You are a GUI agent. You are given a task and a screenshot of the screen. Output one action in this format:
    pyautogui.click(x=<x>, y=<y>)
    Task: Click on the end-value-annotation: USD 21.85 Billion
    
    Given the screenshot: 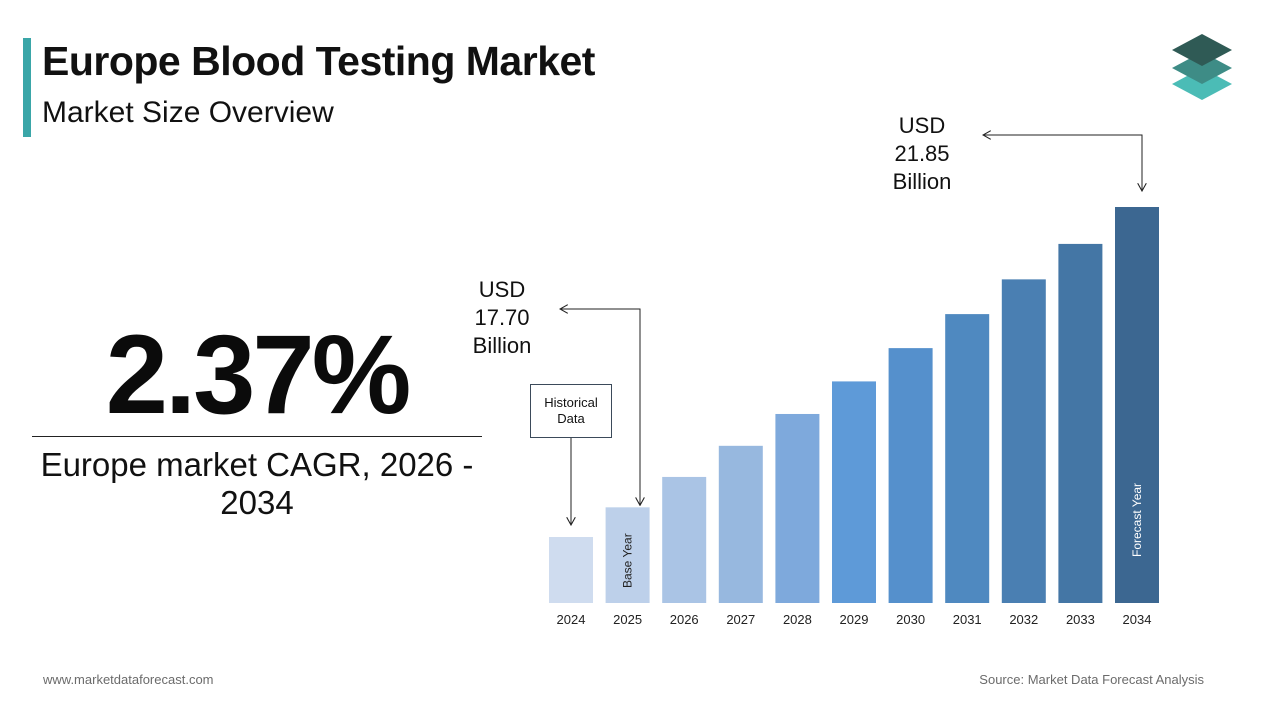 What is the action you would take?
    pyautogui.click(x=922, y=153)
    